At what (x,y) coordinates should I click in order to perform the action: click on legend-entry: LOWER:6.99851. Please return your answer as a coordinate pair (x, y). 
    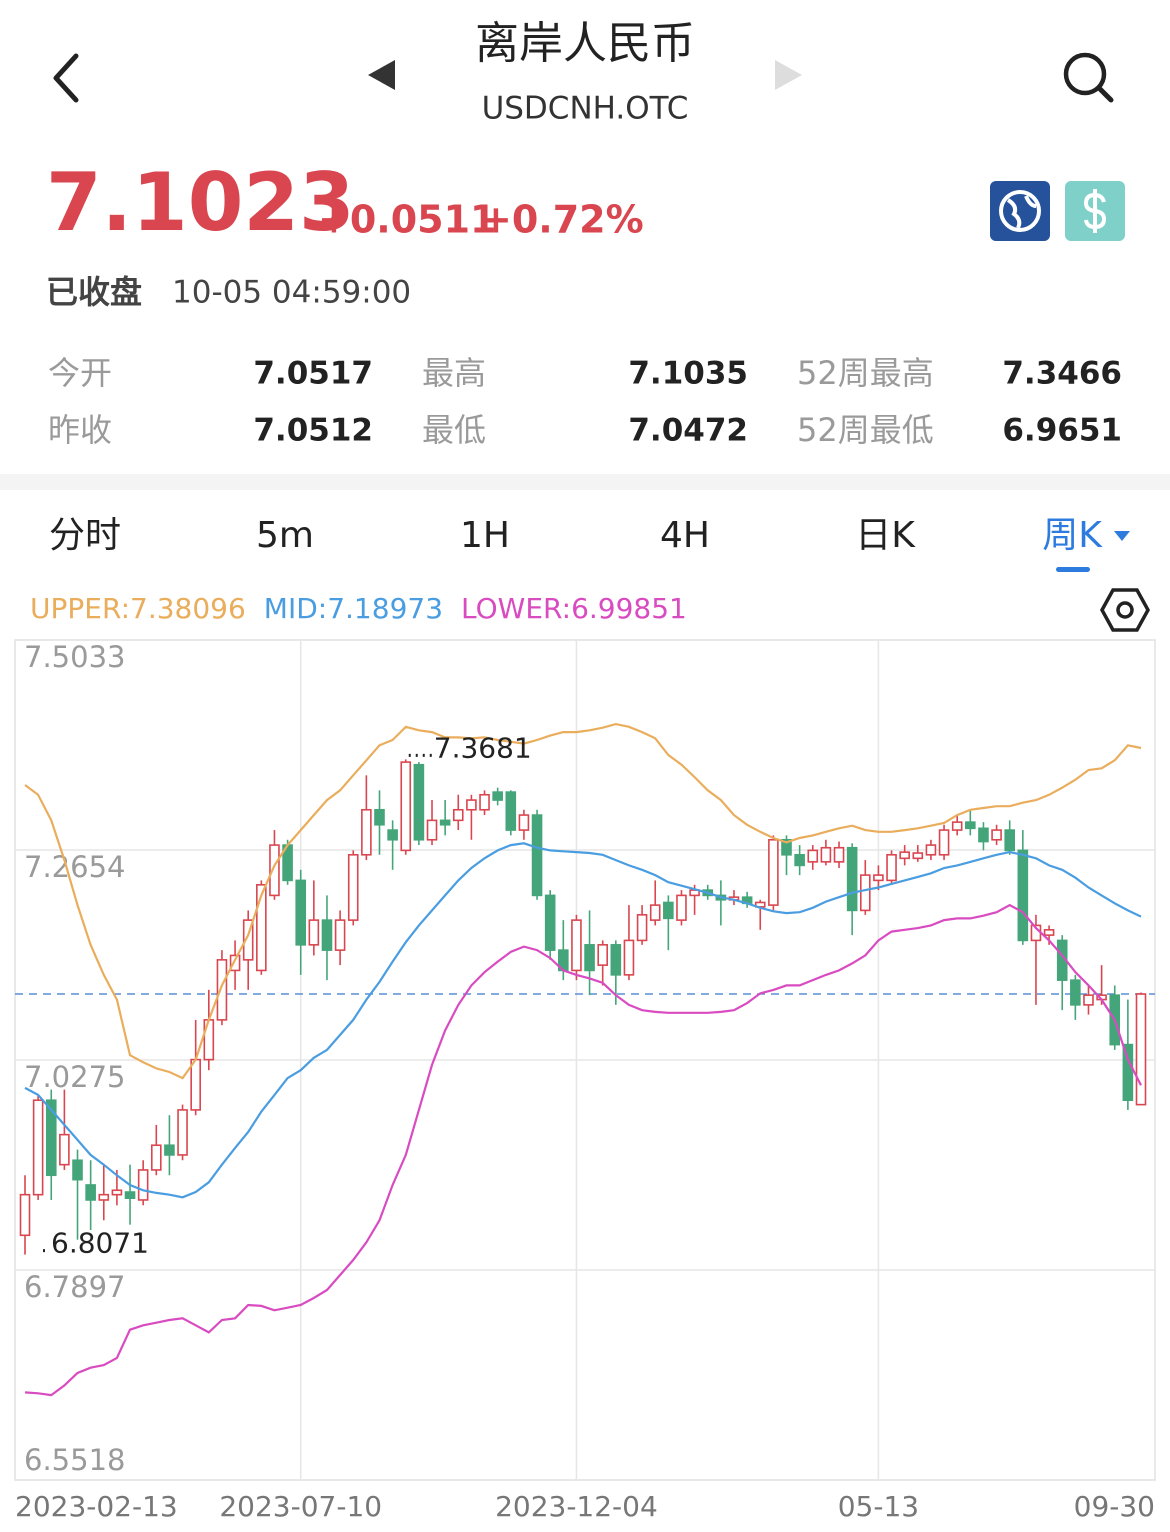
    Looking at the image, I should click on (574, 608).